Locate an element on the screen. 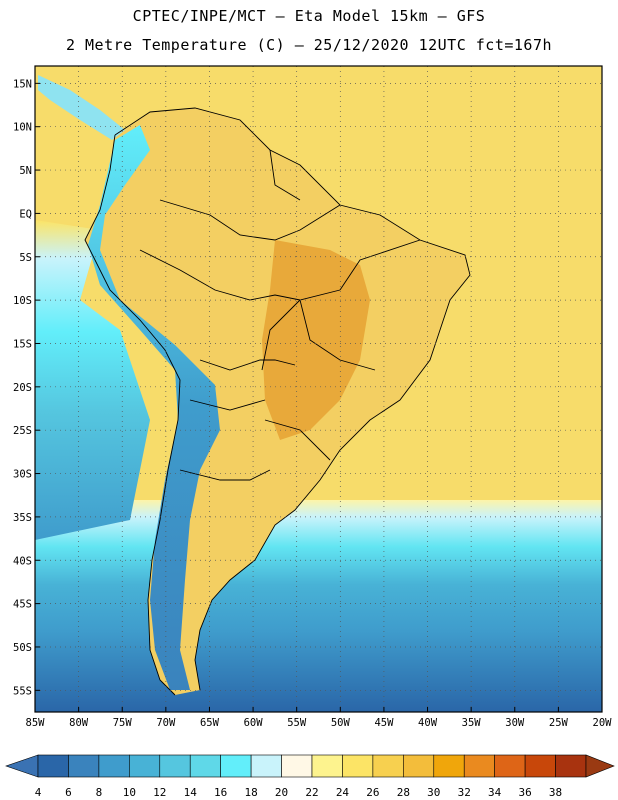 The image size is (618, 800). colorbar-min-arrow is located at coordinates (22, 766).